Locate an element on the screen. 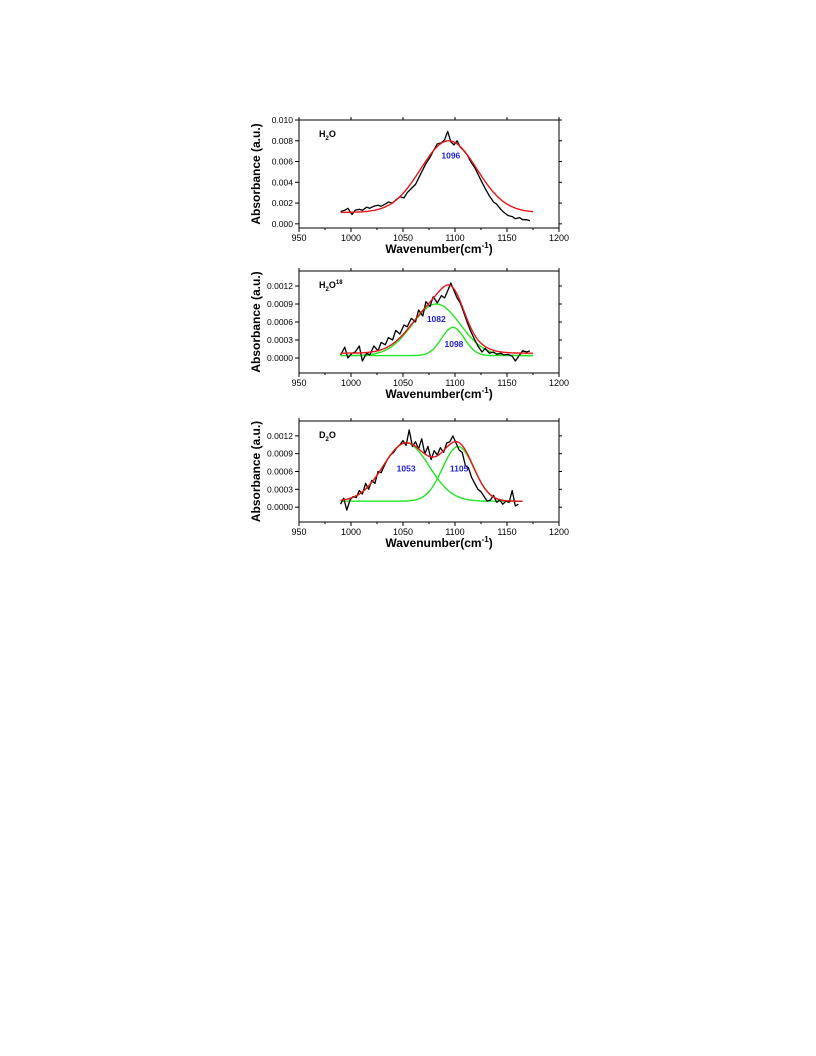  y-tick-label: 0.000 is located at coordinates (283, 224).